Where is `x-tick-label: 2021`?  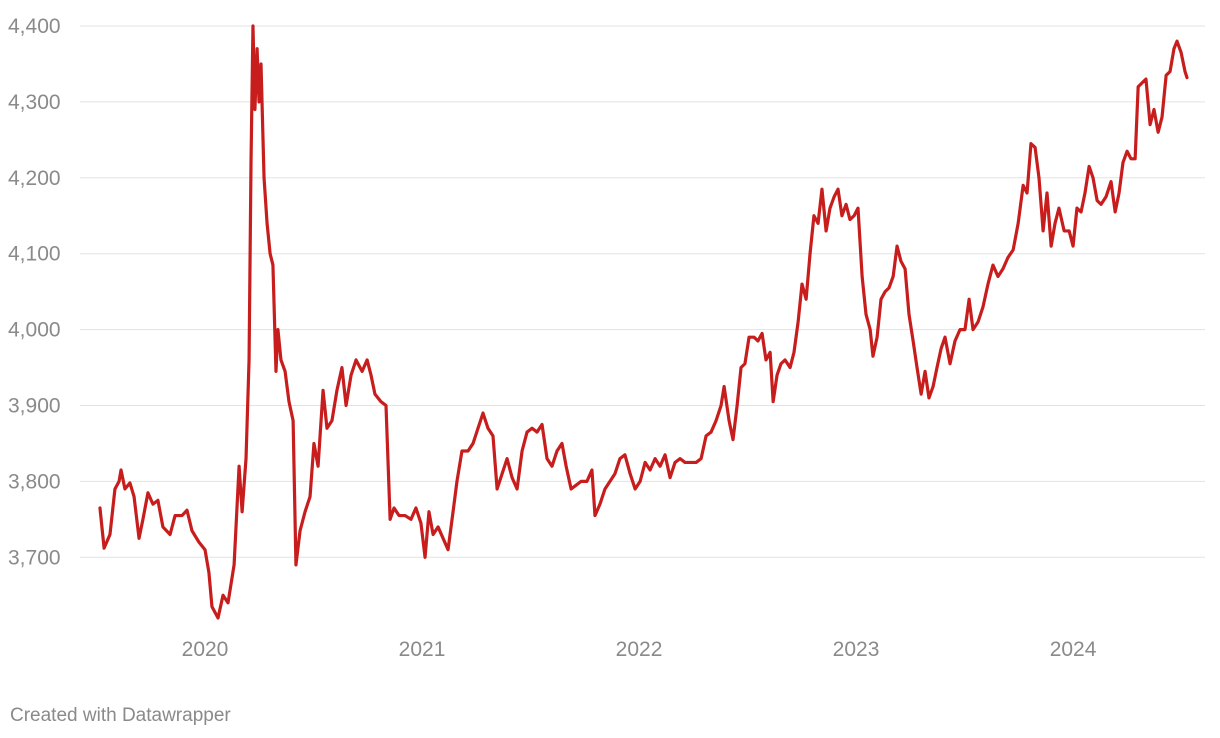 x-tick-label: 2021 is located at coordinates (422, 649).